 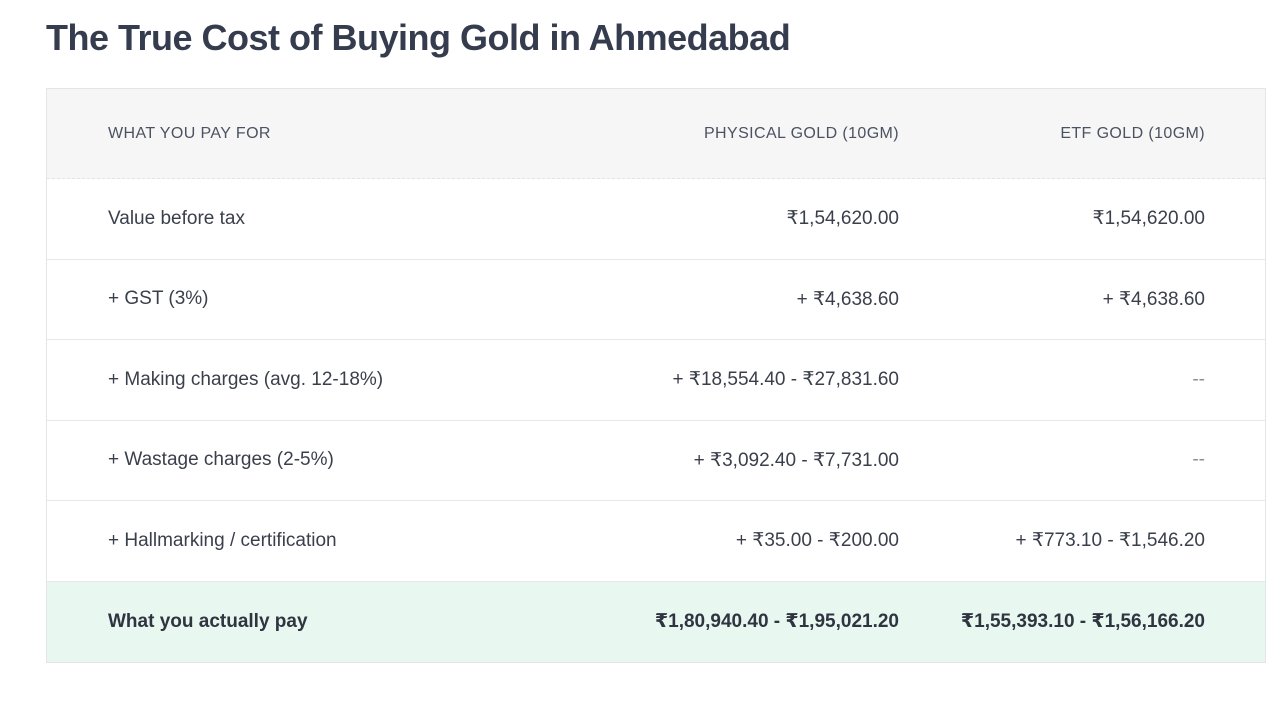 I want to click on header-physical-gold: PHYSICAL GOLD (10GM), so click(x=801, y=133).